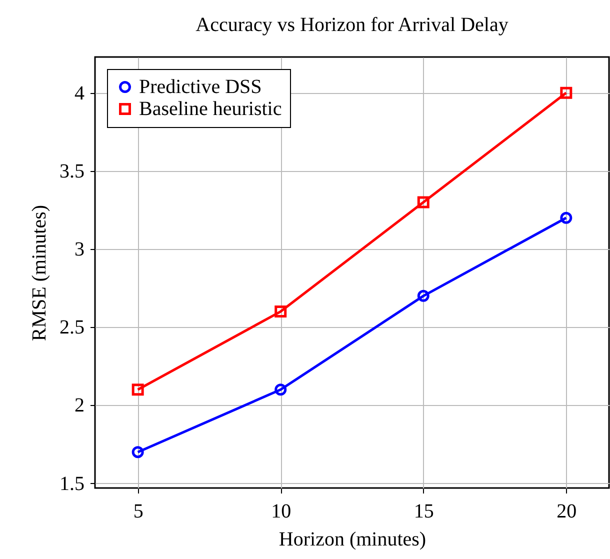 This screenshot has height=559, width=610. What do you see at coordinates (566, 511) in the screenshot?
I see `x-tick-label: 20` at bounding box center [566, 511].